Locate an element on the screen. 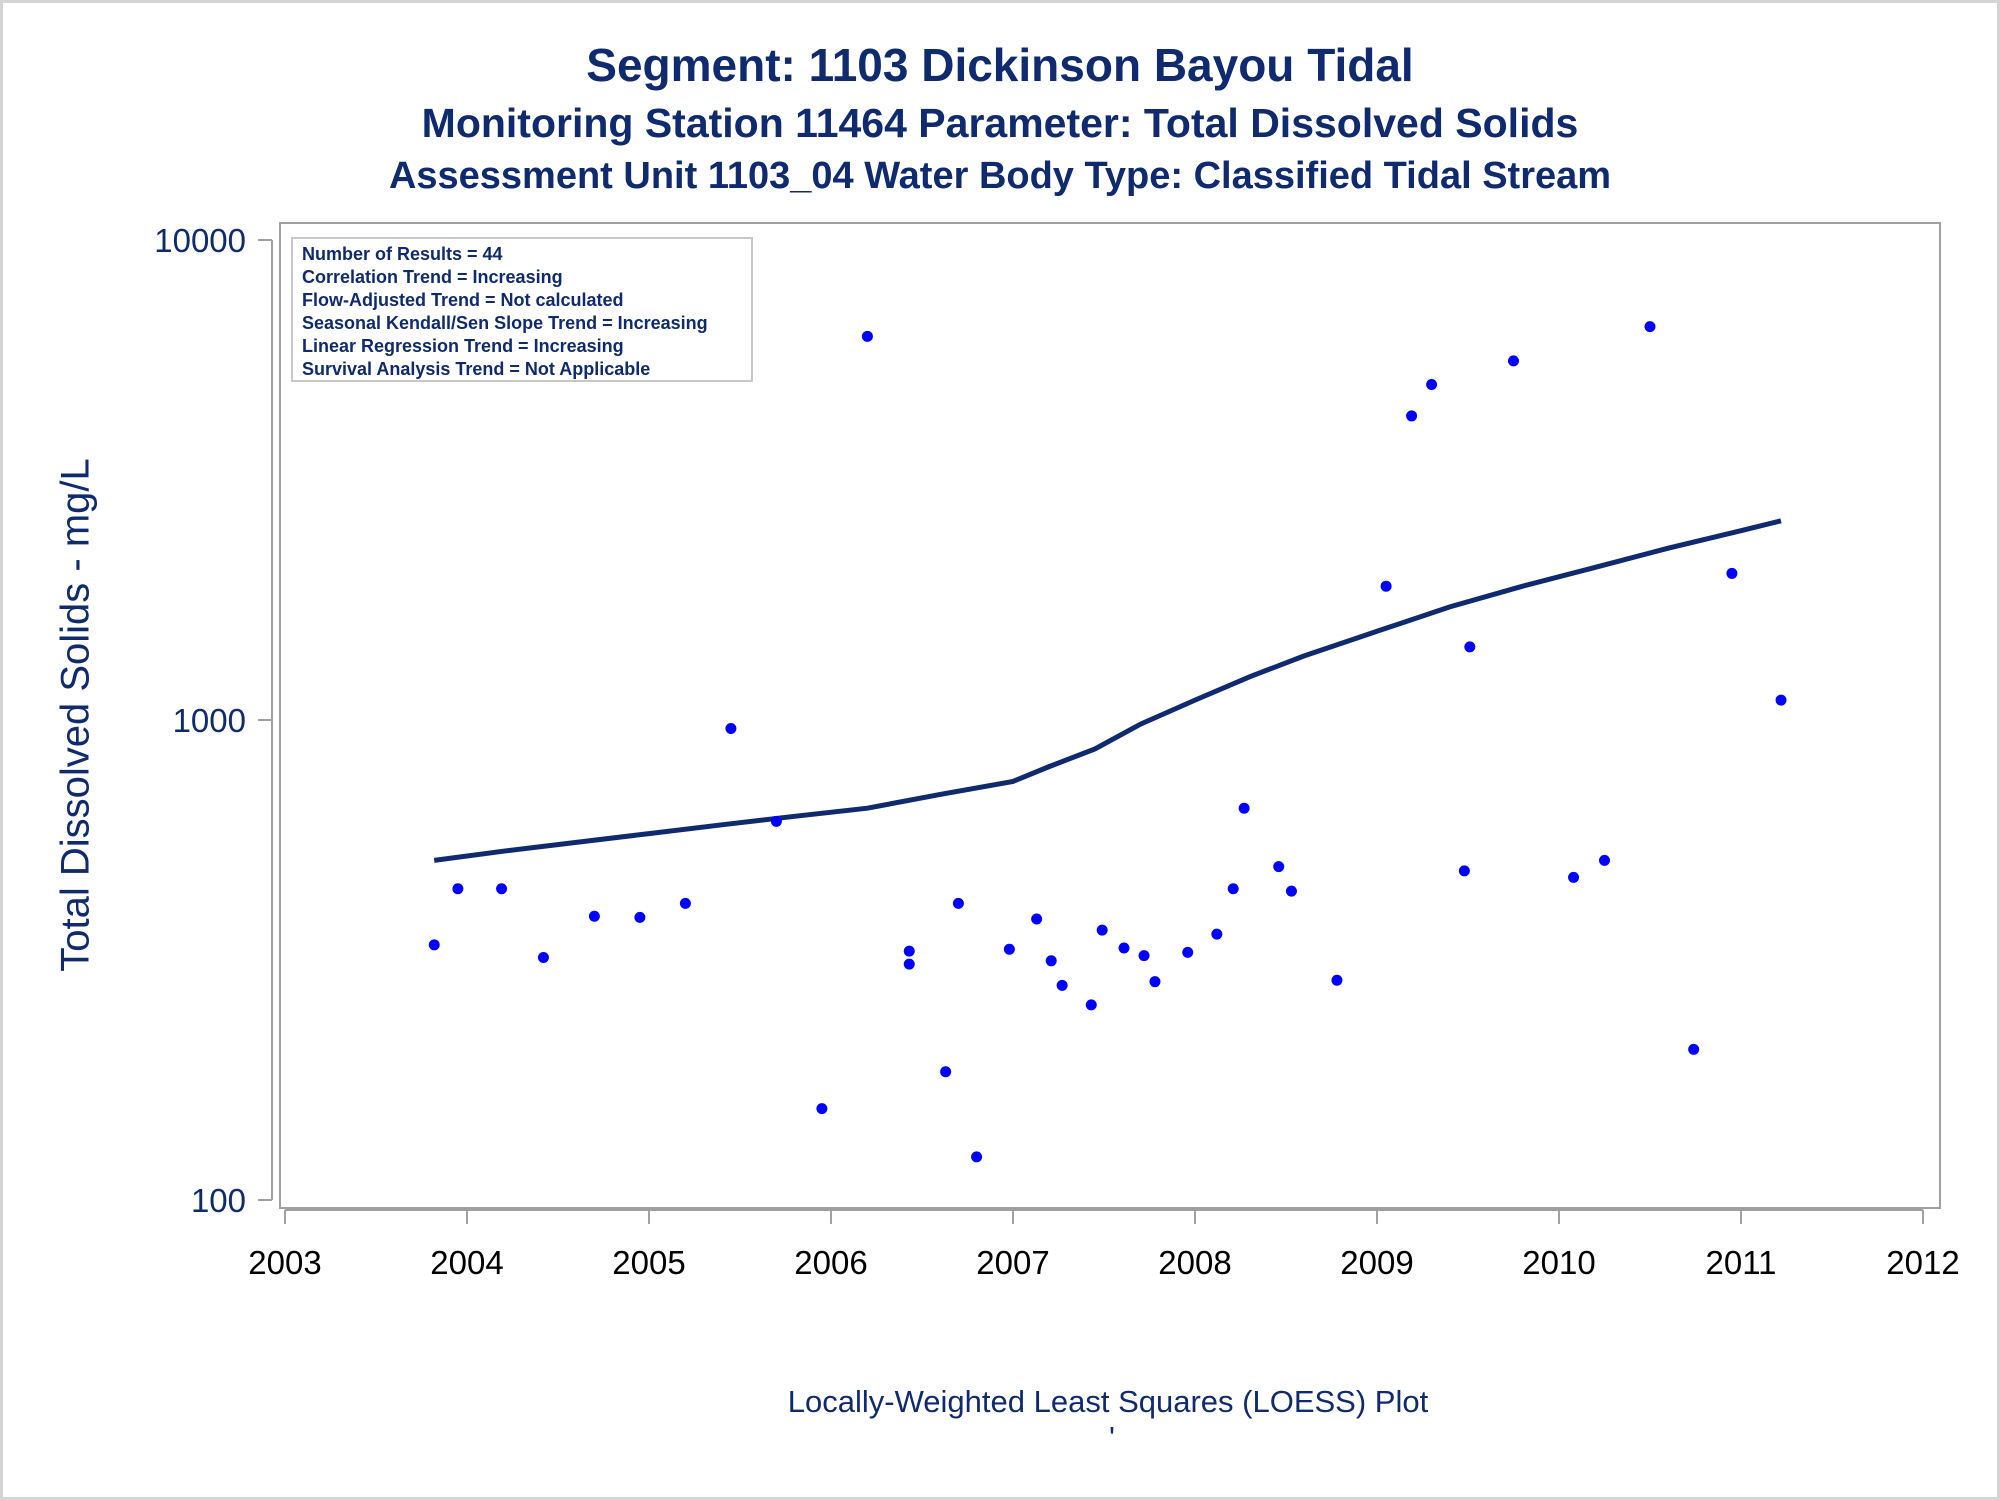 This screenshot has height=1500, width=2000. legend-line-6: Survival Analysis Trend = Not Applicable is located at coordinates (476, 369).